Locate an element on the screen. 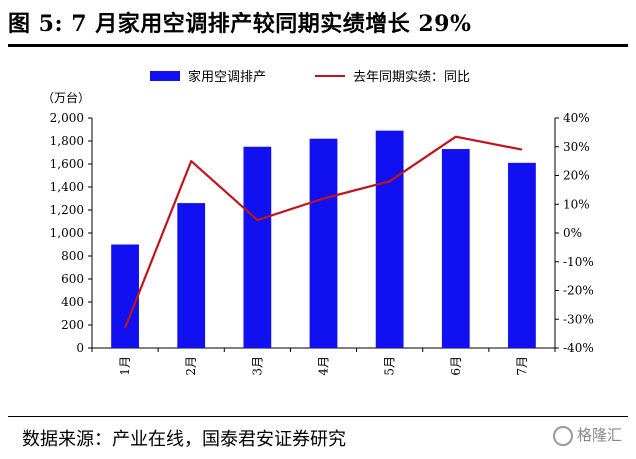 This screenshot has width=636, height=459. y-axis-unit-label: （万台） is located at coordinates (66, 97).